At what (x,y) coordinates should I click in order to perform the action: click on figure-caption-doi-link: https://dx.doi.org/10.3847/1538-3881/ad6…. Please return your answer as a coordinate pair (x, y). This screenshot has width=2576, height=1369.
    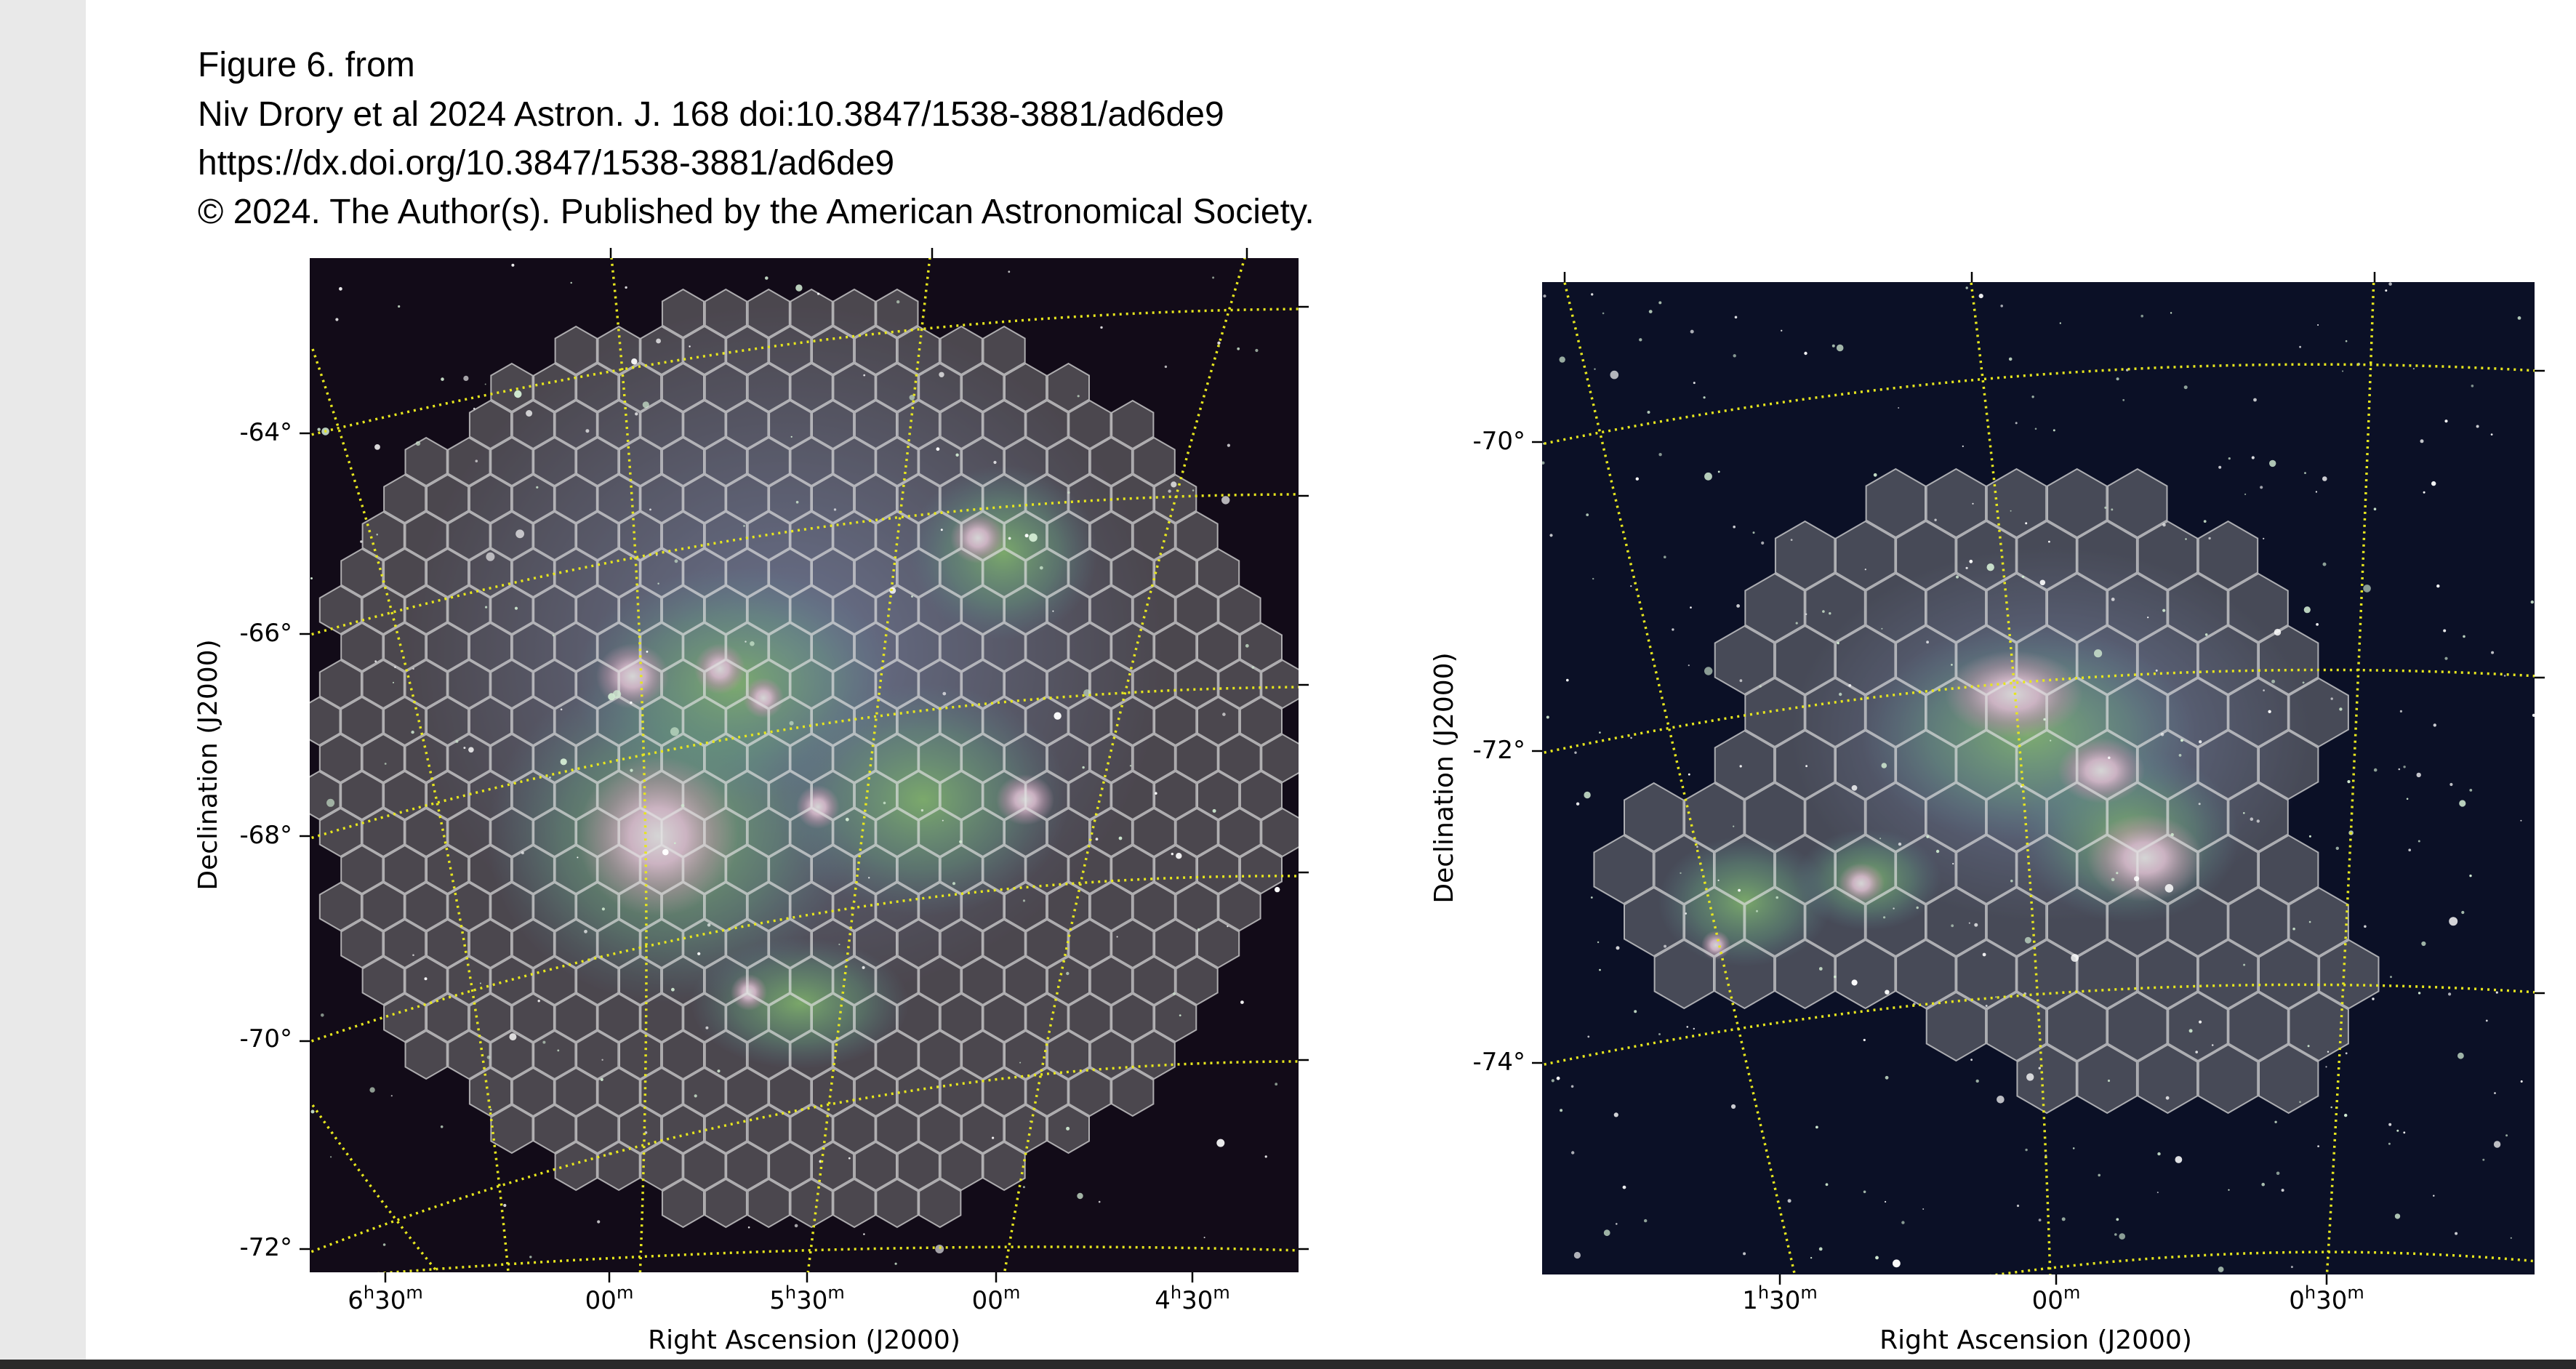
    Looking at the image, I should click on (546, 163).